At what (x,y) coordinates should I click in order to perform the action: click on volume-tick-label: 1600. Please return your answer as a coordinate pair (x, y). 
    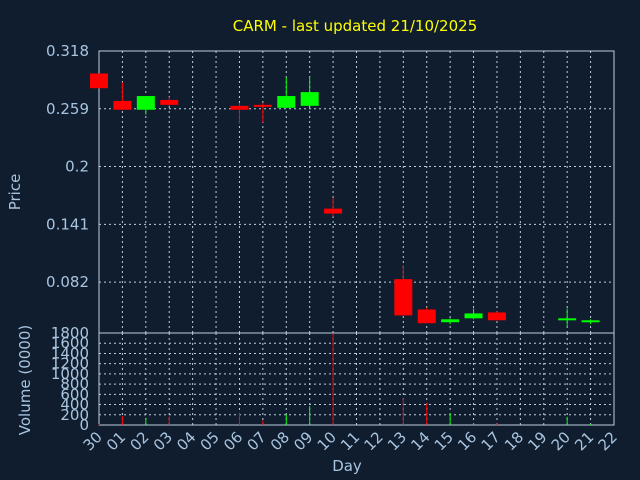
    Looking at the image, I should click on (70, 343).